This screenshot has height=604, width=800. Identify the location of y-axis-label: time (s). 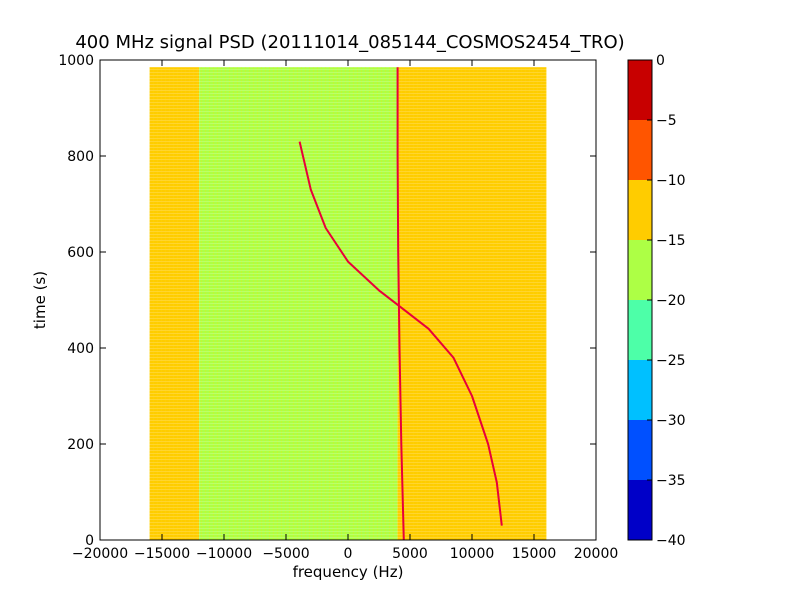
(40, 300).